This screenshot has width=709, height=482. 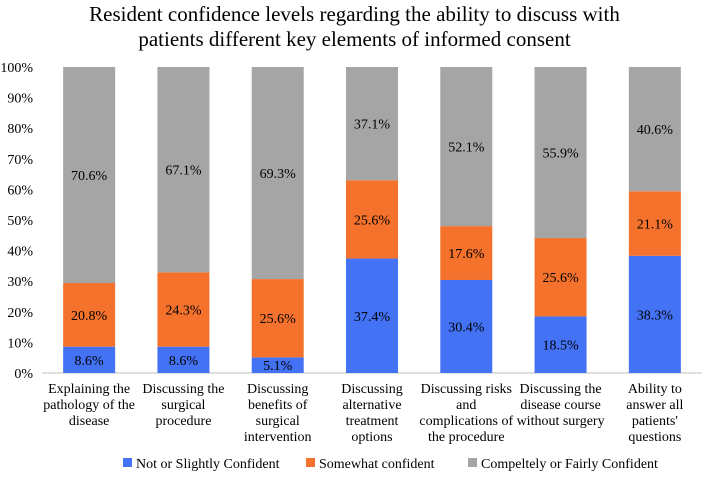 What do you see at coordinates (466, 389) in the screenshot?
I see `x-tick-label-line: Discussing risks` at bounding box center [466, 389].